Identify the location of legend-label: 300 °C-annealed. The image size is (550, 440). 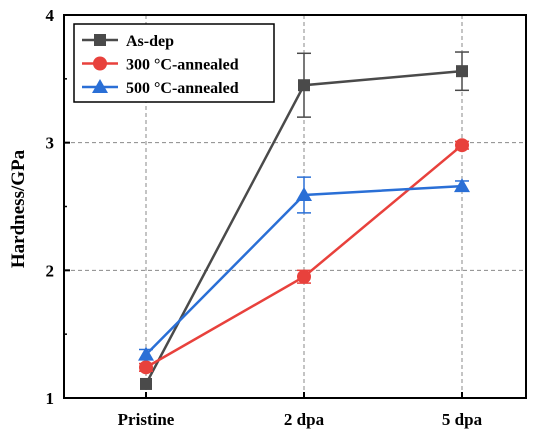
(182, 65).